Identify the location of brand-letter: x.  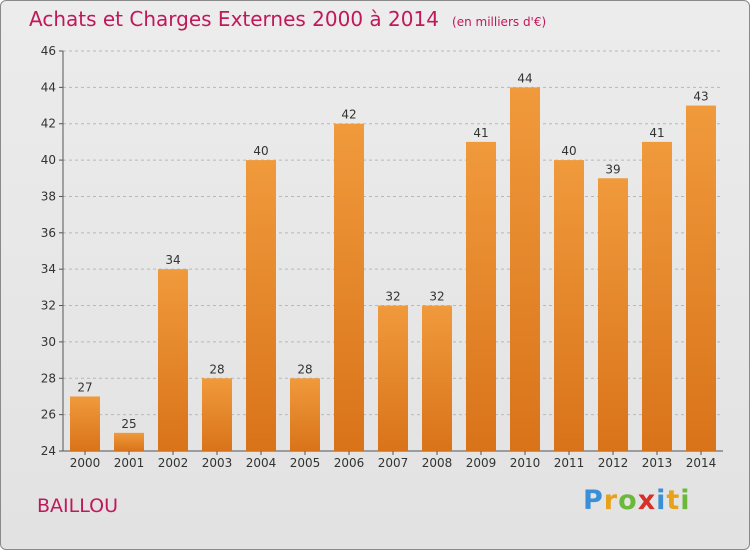
(647, 500).